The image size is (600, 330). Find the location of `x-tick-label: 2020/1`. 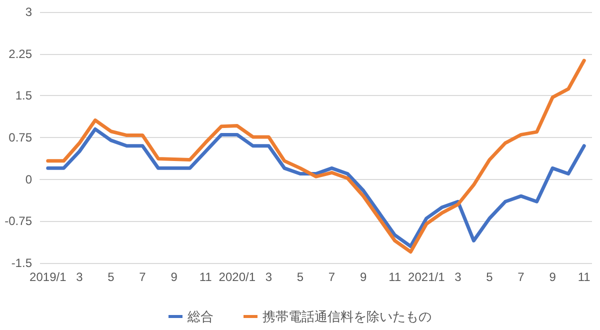

x-tick-label: 2020/1 is located at coordinates (237, 277).